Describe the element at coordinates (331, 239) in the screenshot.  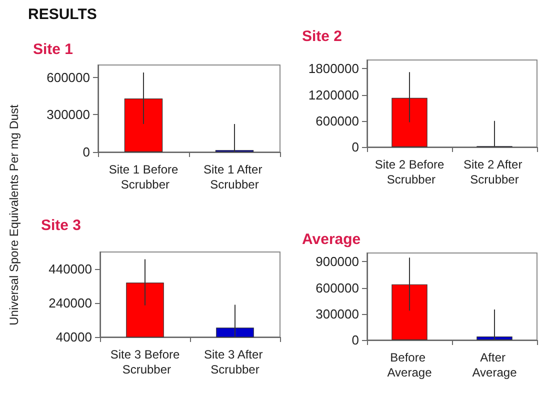
I see `chart-title: Average` at that location.